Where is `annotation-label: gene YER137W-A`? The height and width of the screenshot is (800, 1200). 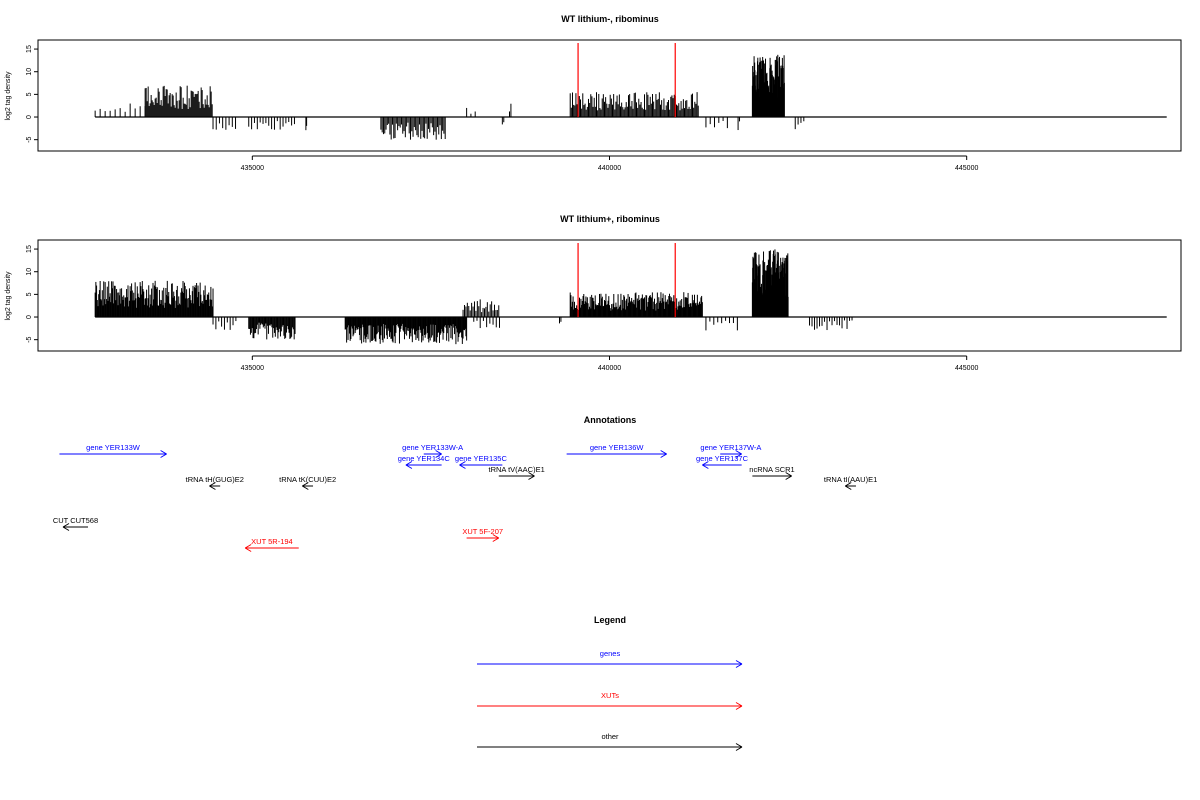 annotation-label: gene YER137W-A is located at coordinates (730, 447).